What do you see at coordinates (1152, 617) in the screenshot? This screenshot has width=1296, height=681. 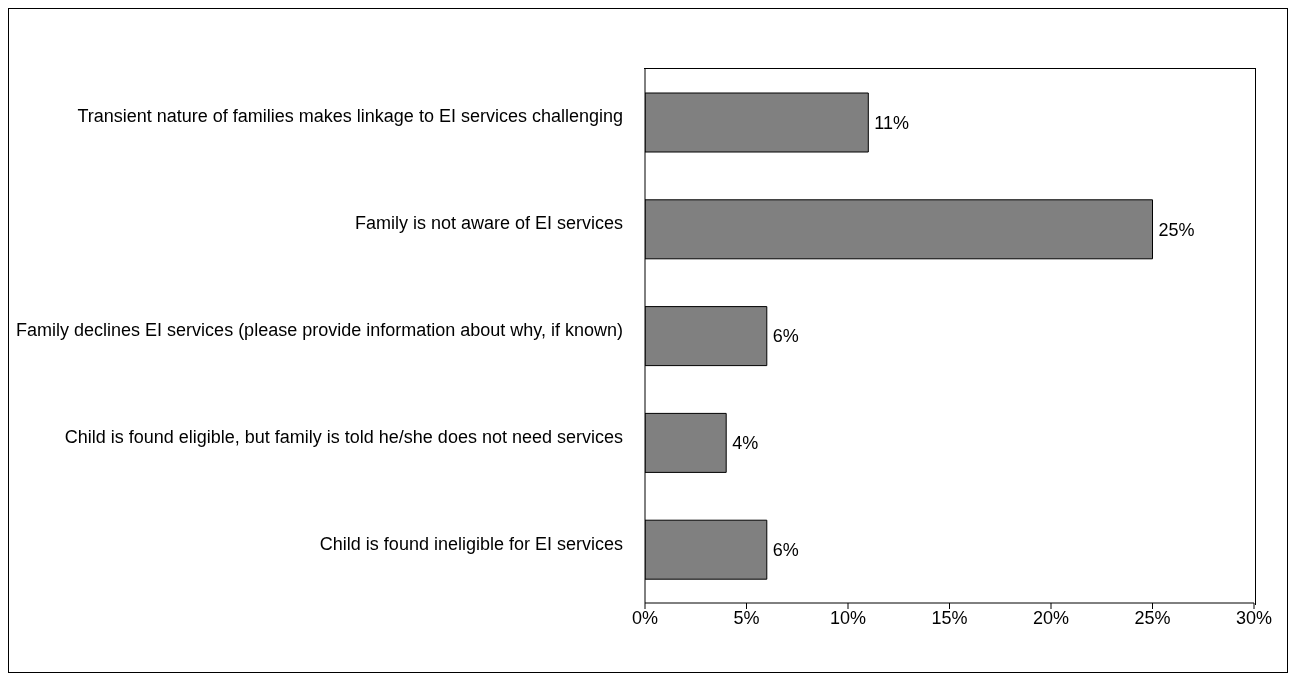 I see `x-tick-label: 25%` at bounding box center [1152, 617].